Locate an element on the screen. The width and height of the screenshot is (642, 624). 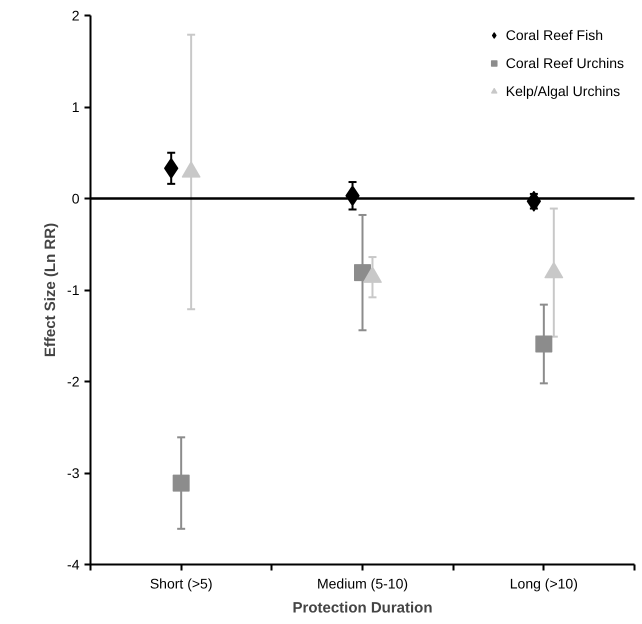
x-tick-label: Short (>5) is located at coordinates (181, 584).